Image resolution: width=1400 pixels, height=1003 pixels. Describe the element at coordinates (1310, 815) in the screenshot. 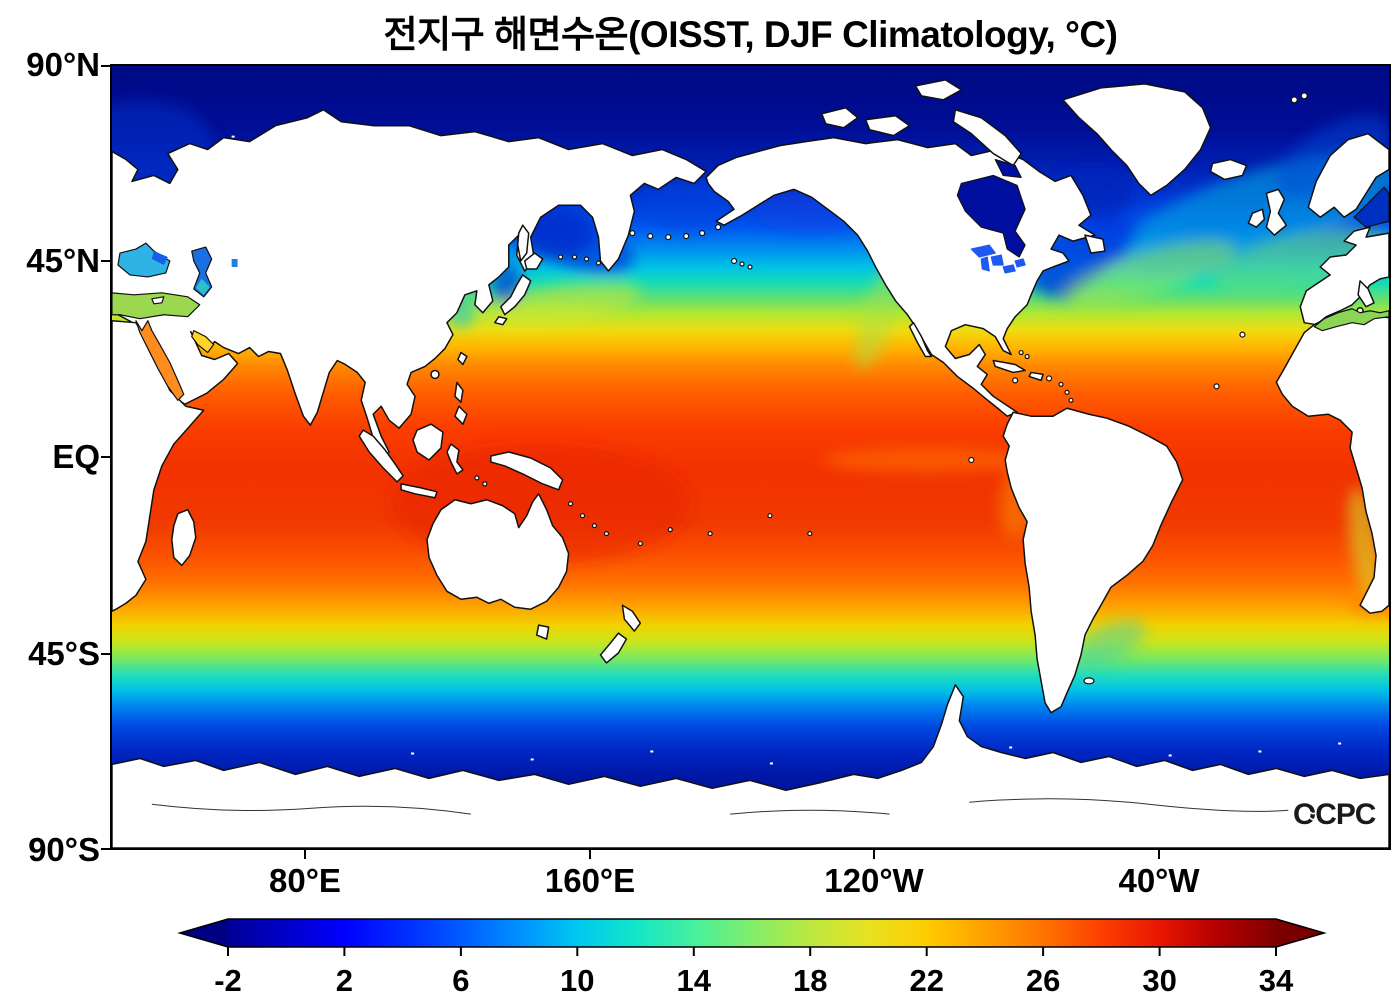

I see `ocpc-wave-icon` at that location.